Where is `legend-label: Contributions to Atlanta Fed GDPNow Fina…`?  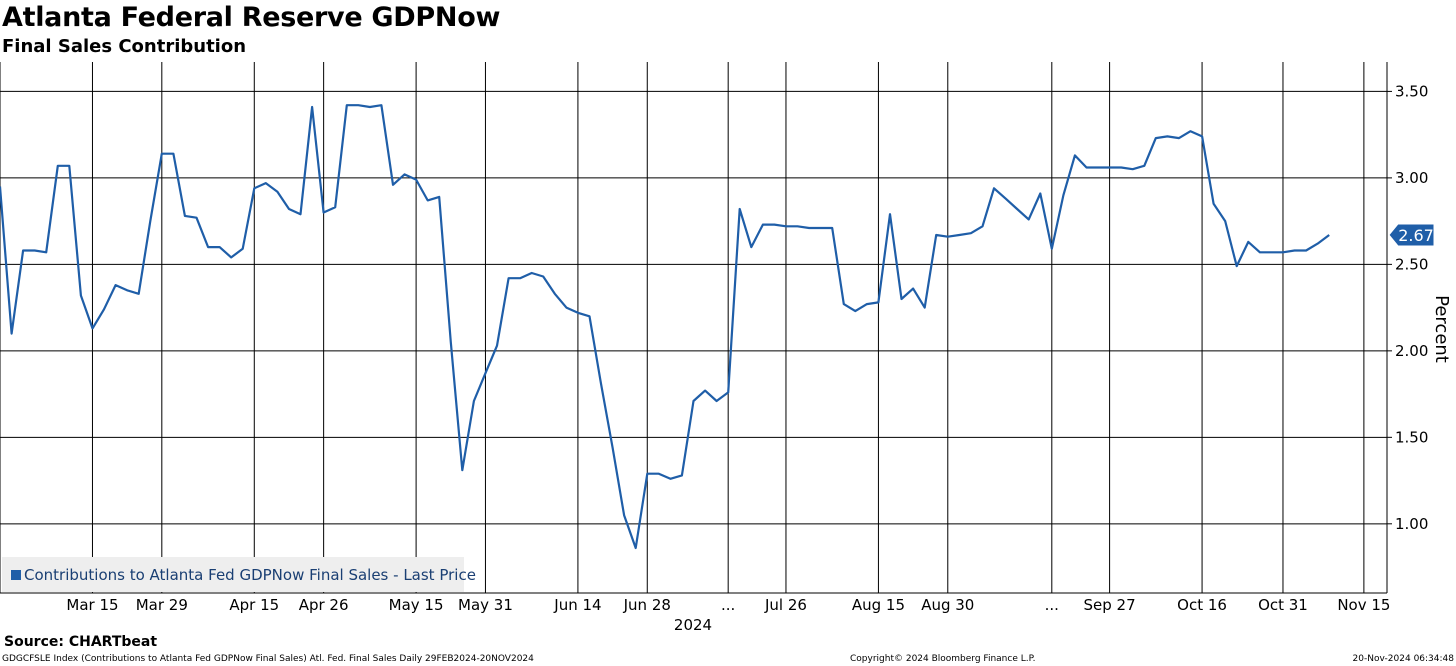 legend-label: Contributions to Atlanta Fed GDPNow Fina… is located at coordinates (250, 575).